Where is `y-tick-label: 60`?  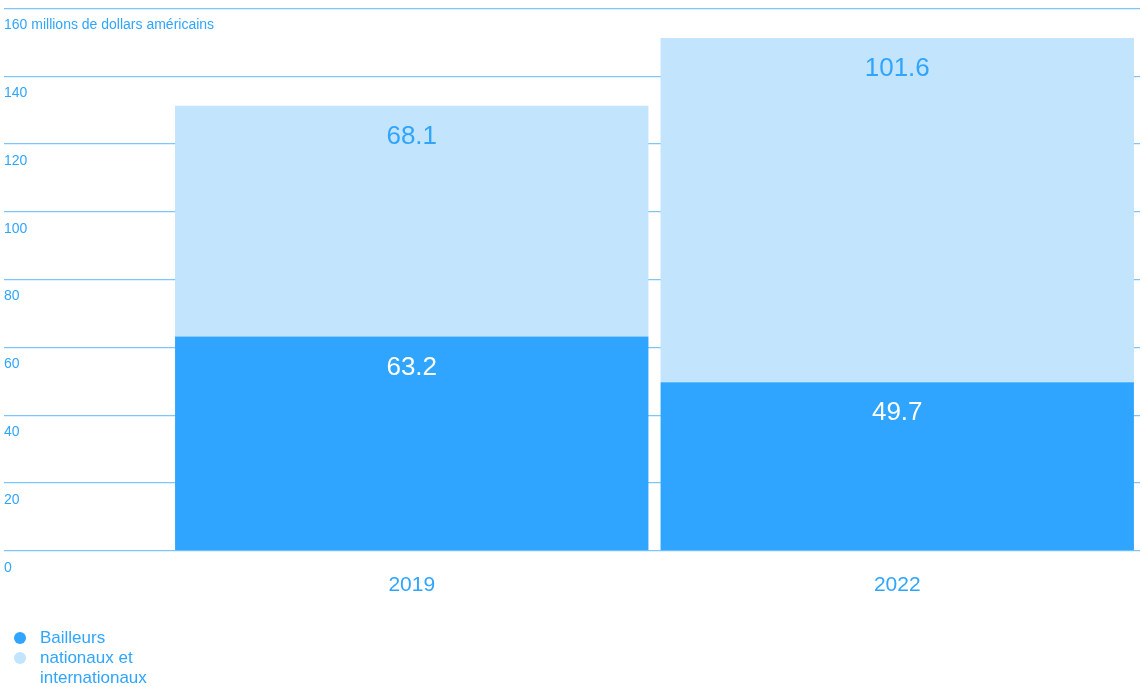
y-tick-label: 60 is located at coordinates (12, 363).